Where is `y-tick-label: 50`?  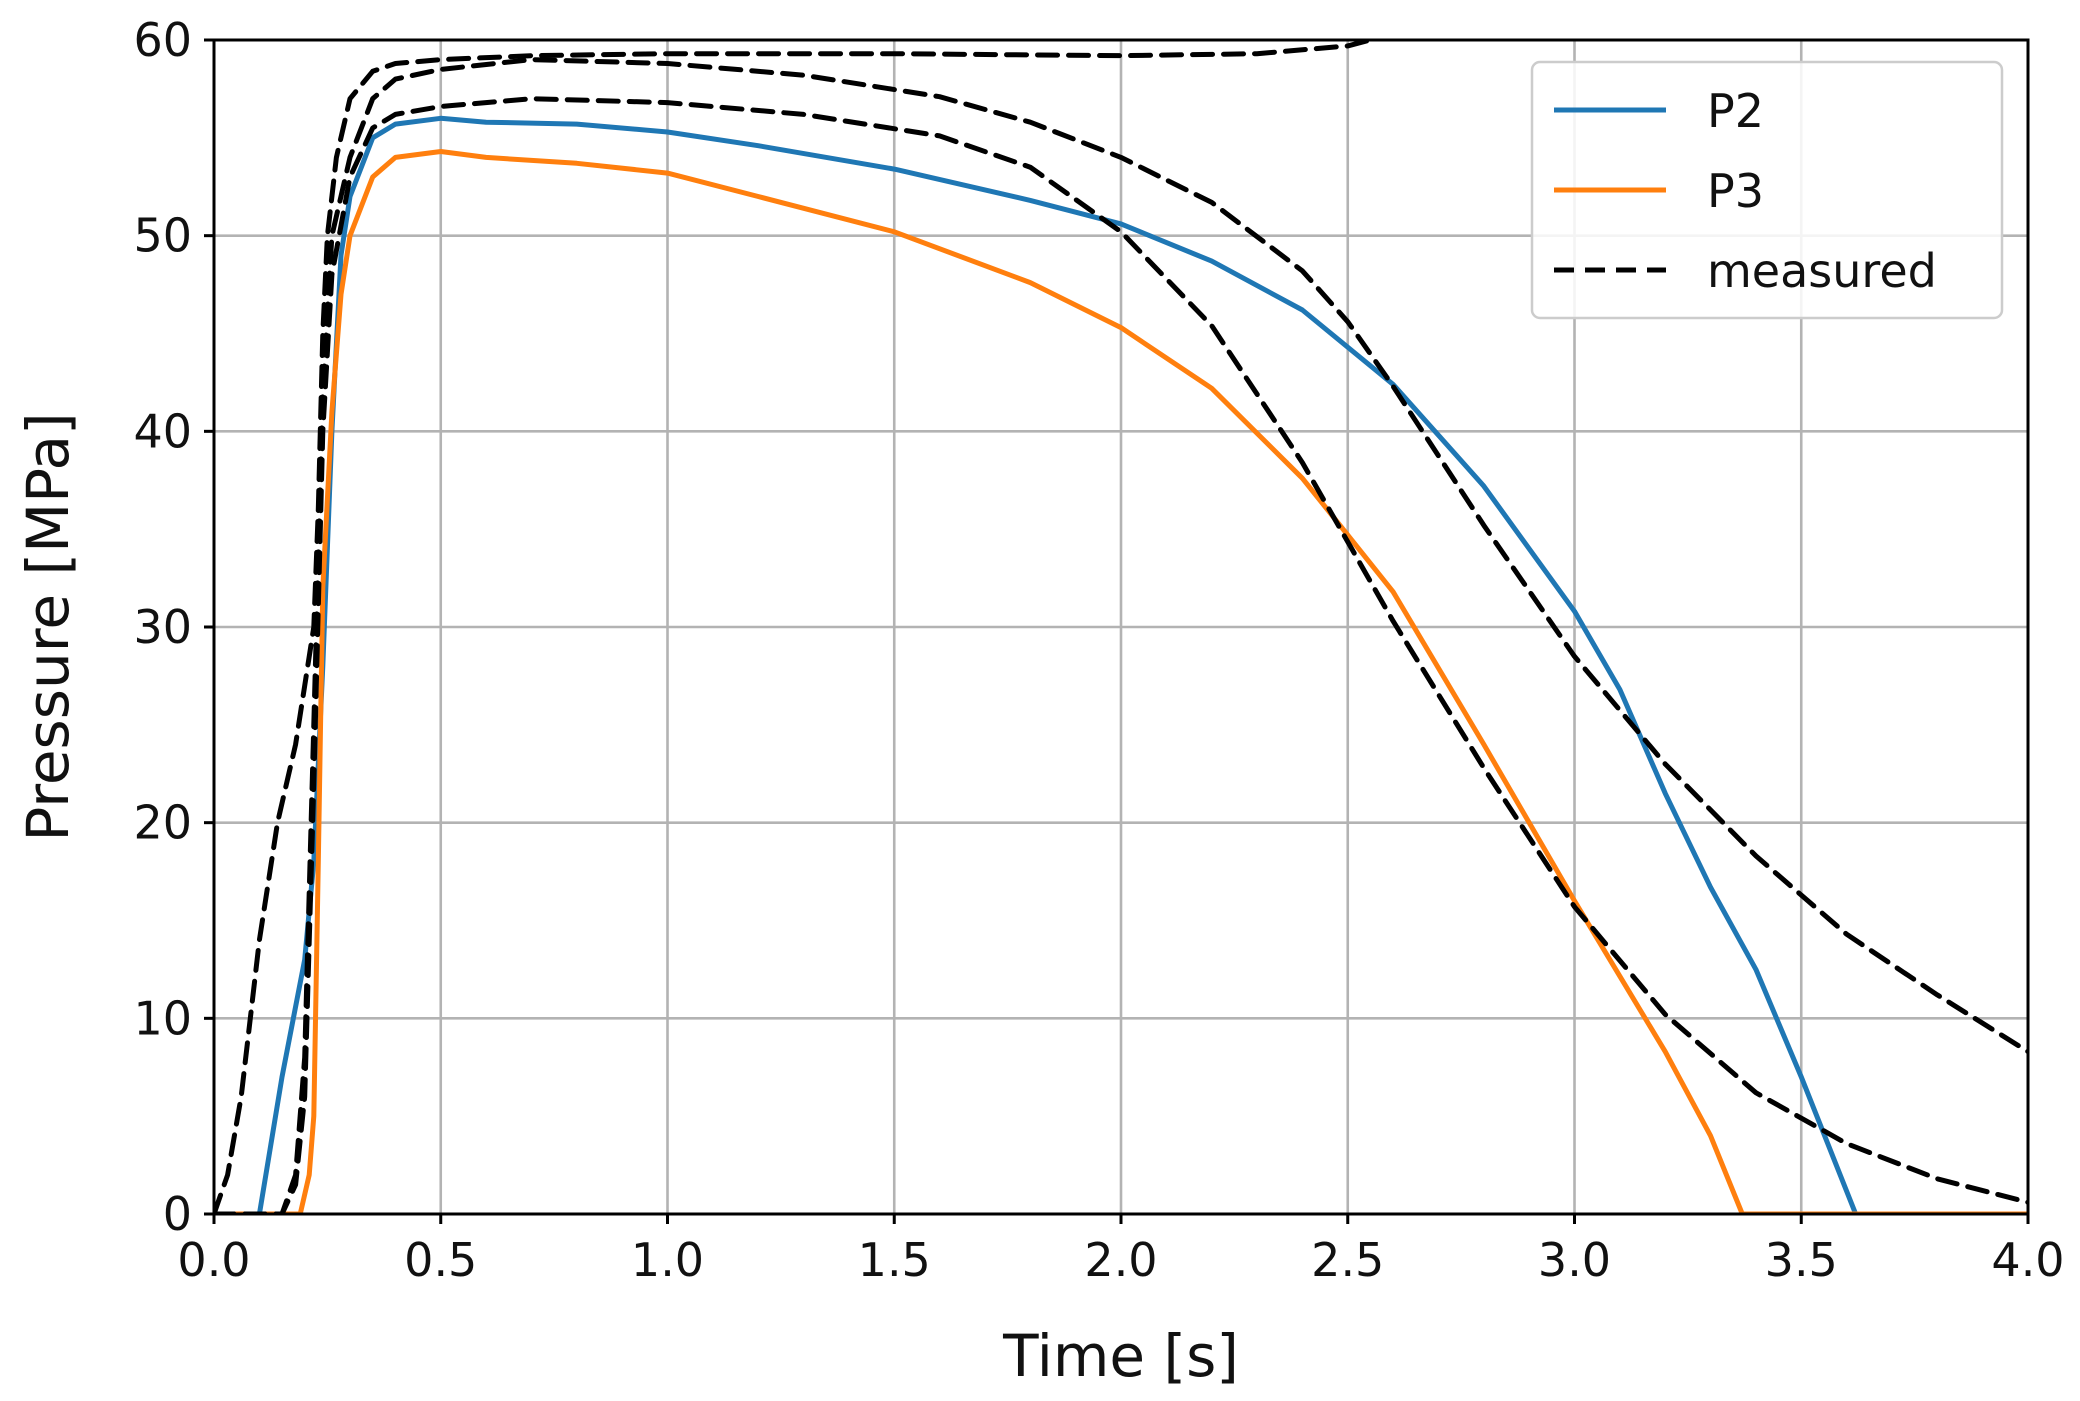 y-tick-label: 50 is located at coordinates (162, 236).